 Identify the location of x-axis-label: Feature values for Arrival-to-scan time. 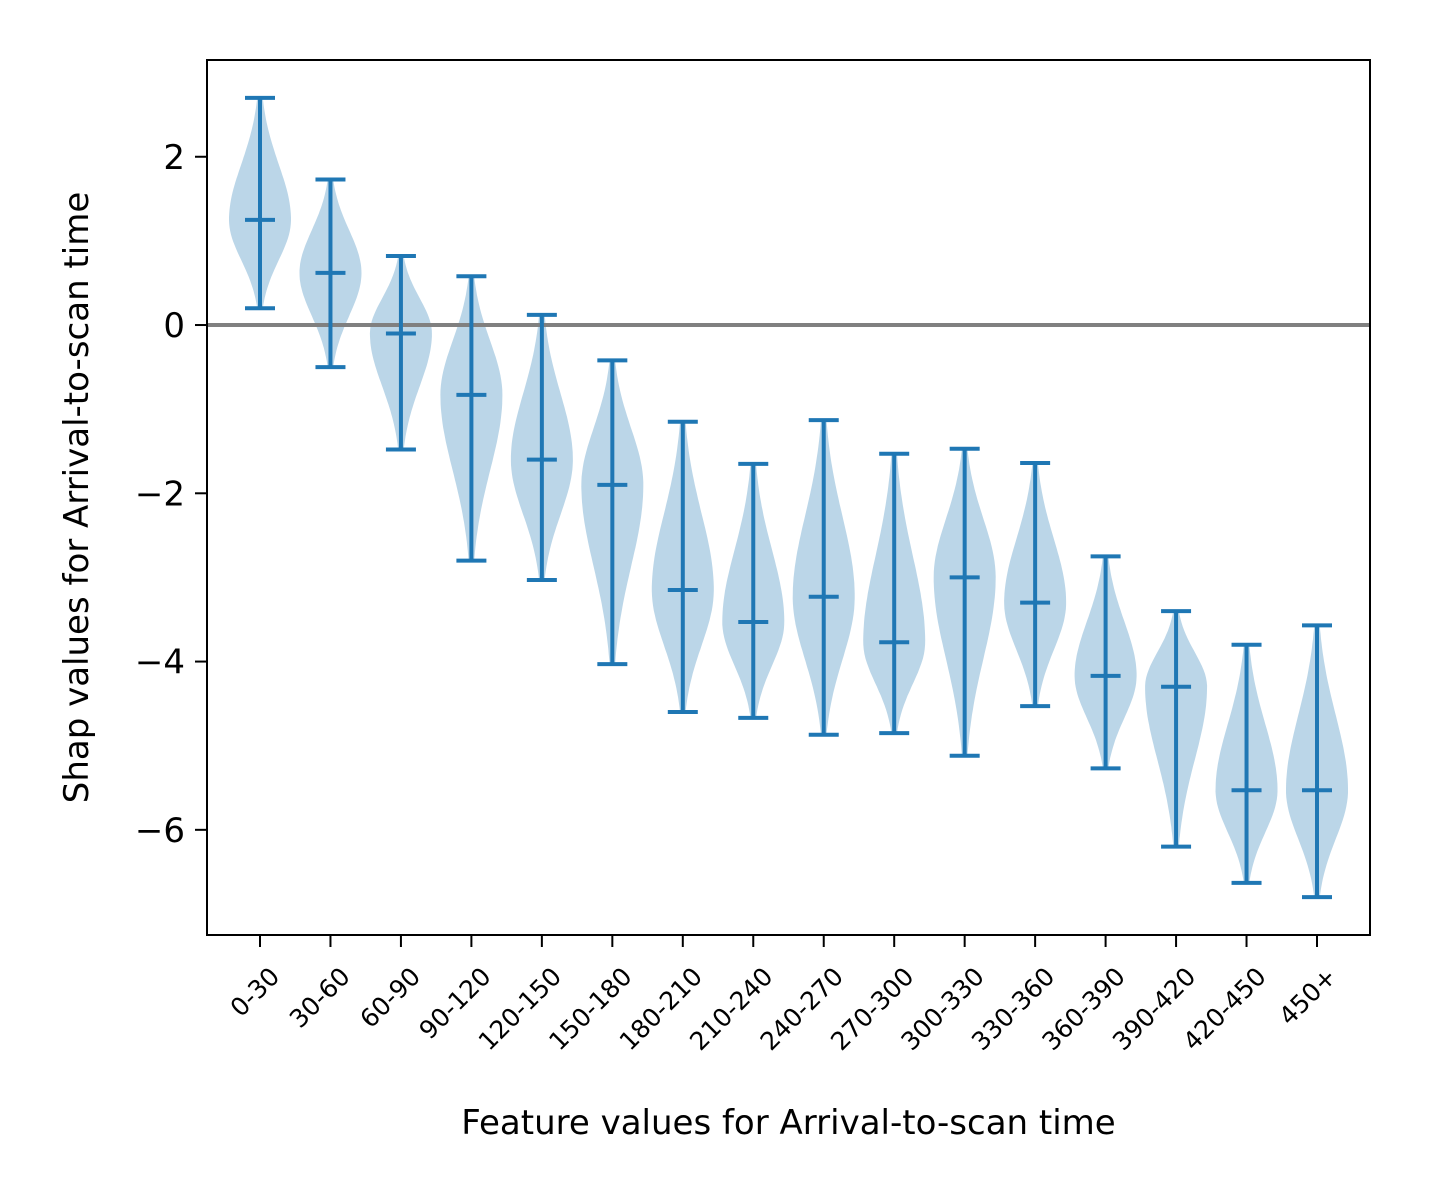
(788, 1123).